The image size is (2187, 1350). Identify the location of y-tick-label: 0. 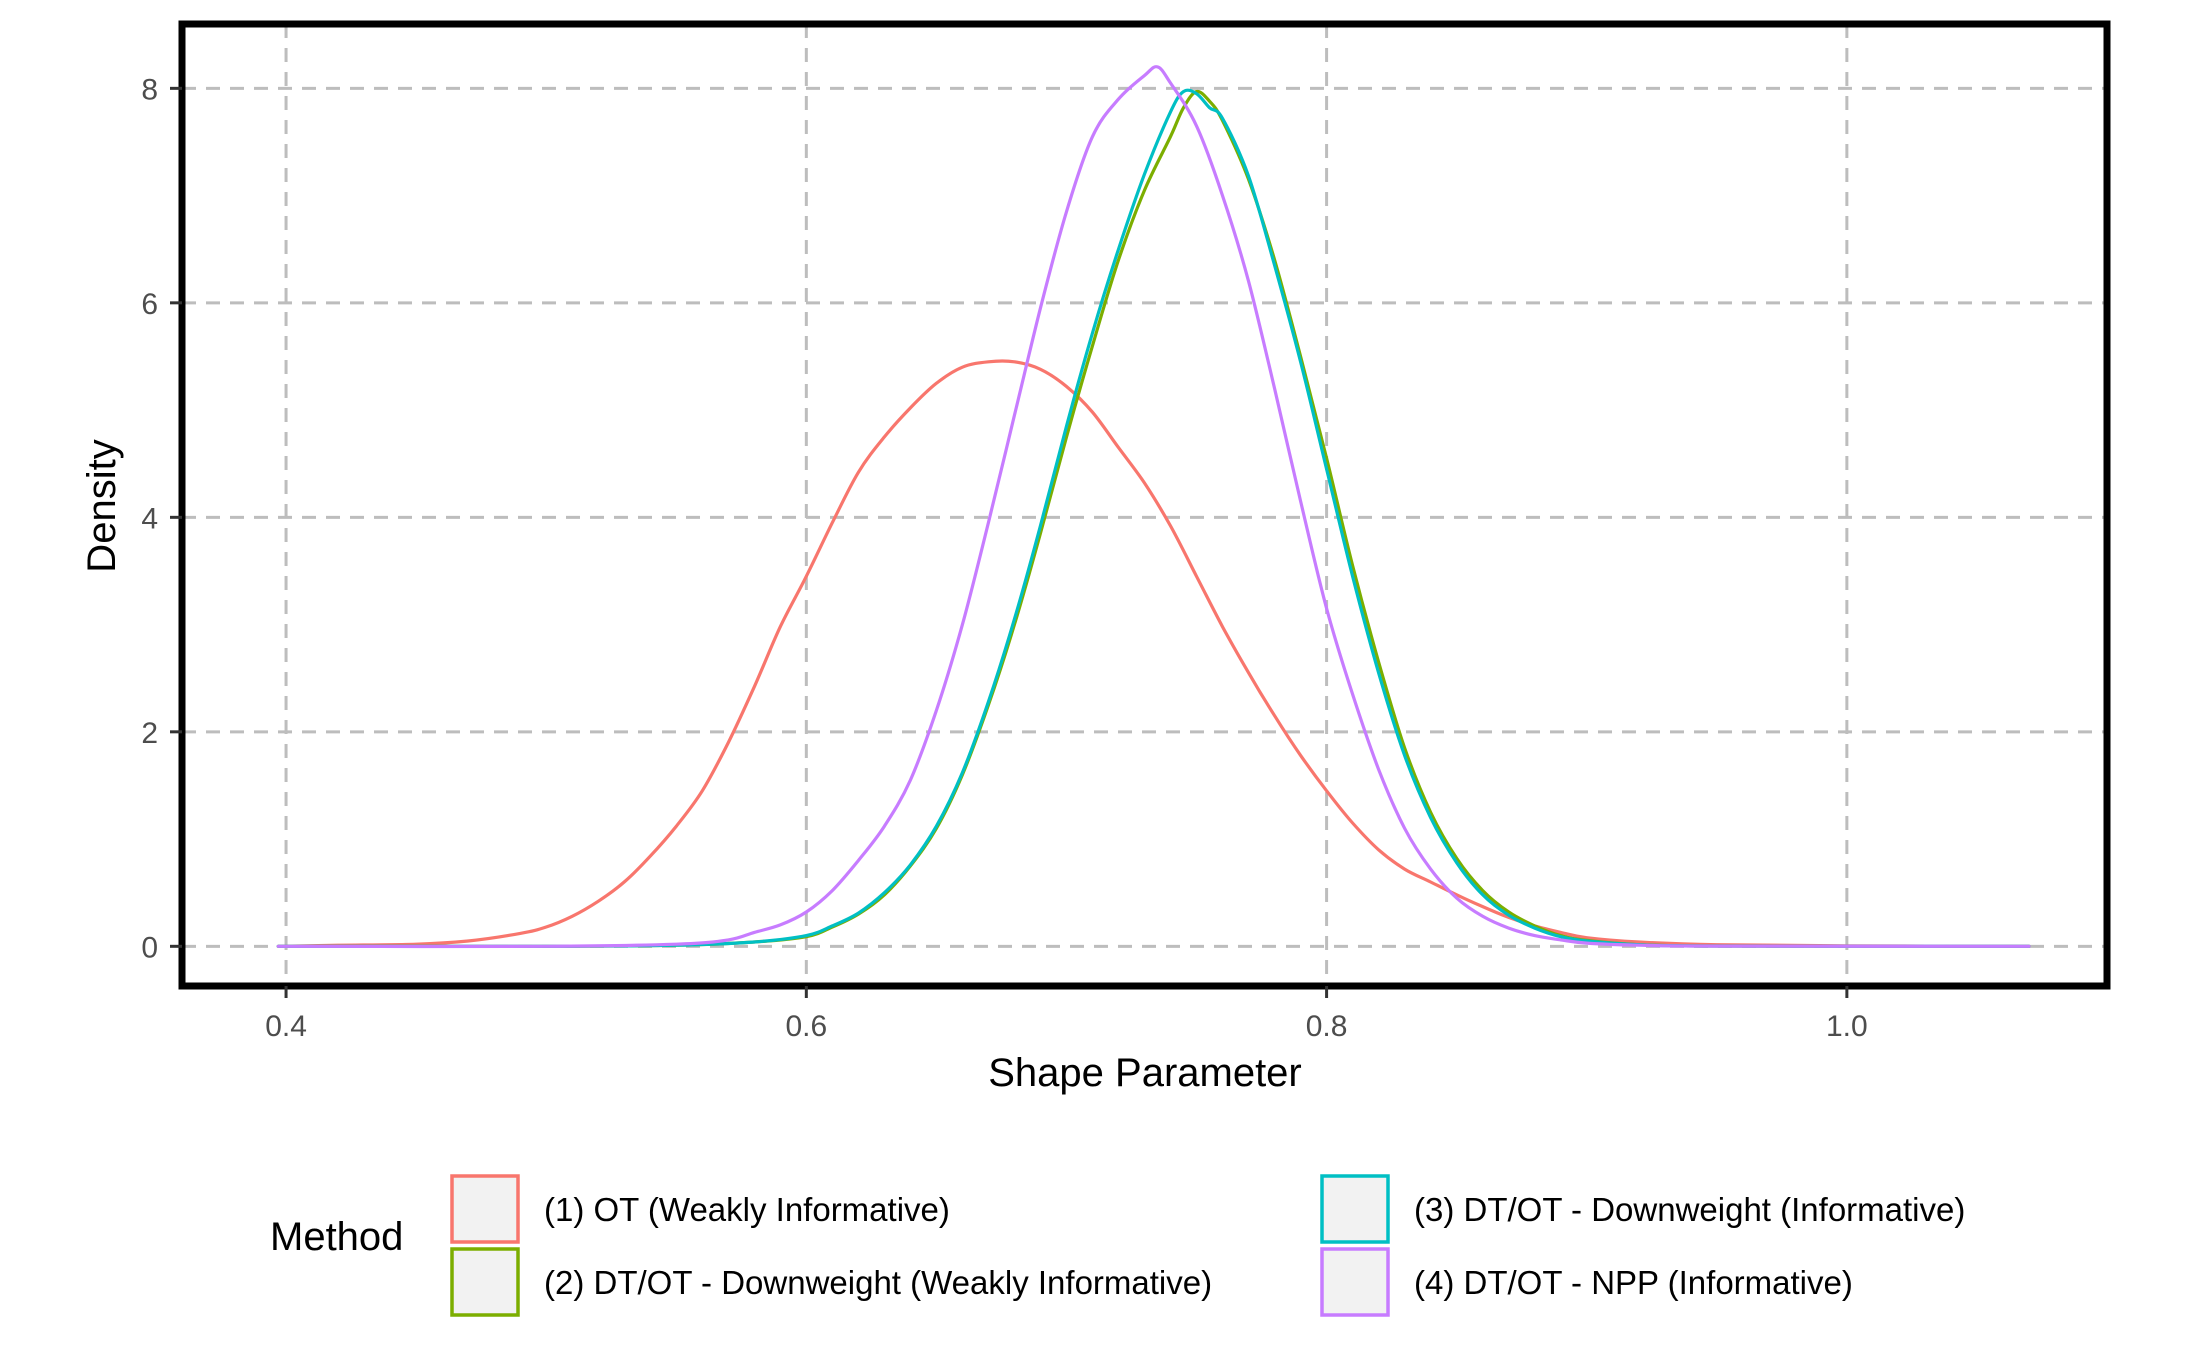
(149, 947).